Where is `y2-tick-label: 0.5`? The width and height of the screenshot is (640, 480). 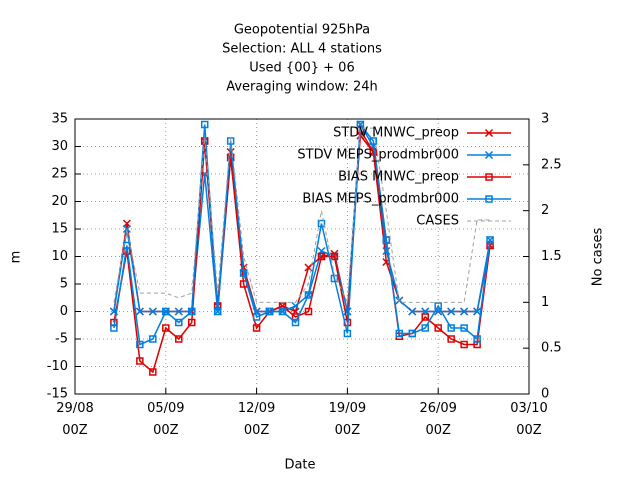
y2-tick-label: 0.5 is located at coordinates (551, 348).